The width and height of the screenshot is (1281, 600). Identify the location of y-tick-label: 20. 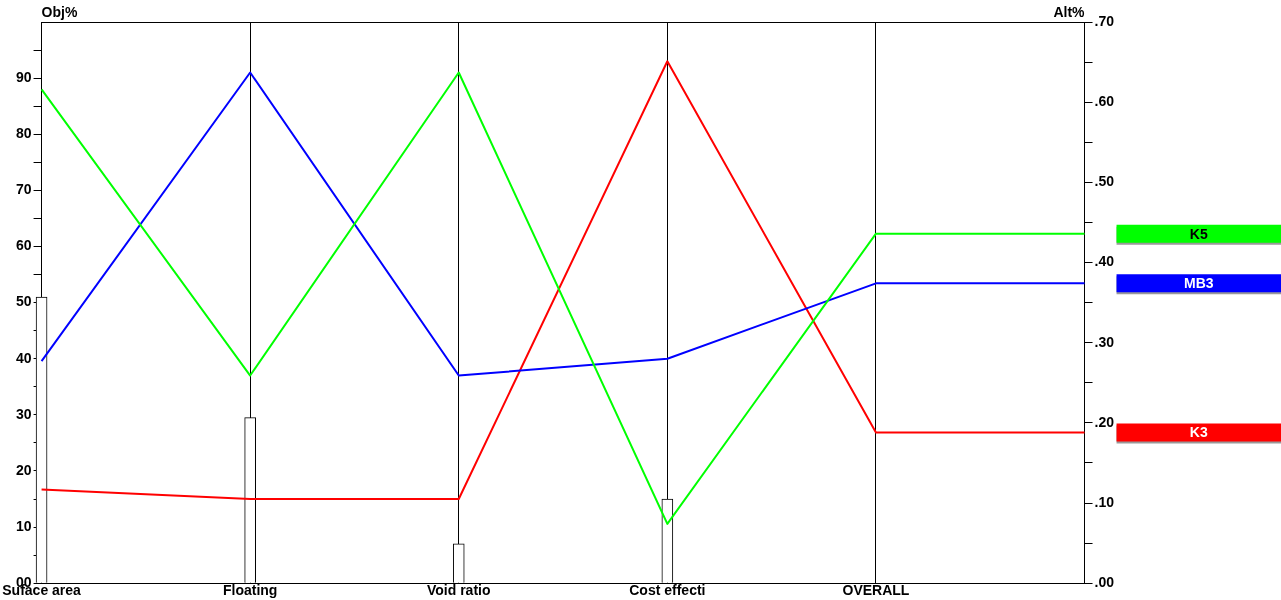
(23, 469).